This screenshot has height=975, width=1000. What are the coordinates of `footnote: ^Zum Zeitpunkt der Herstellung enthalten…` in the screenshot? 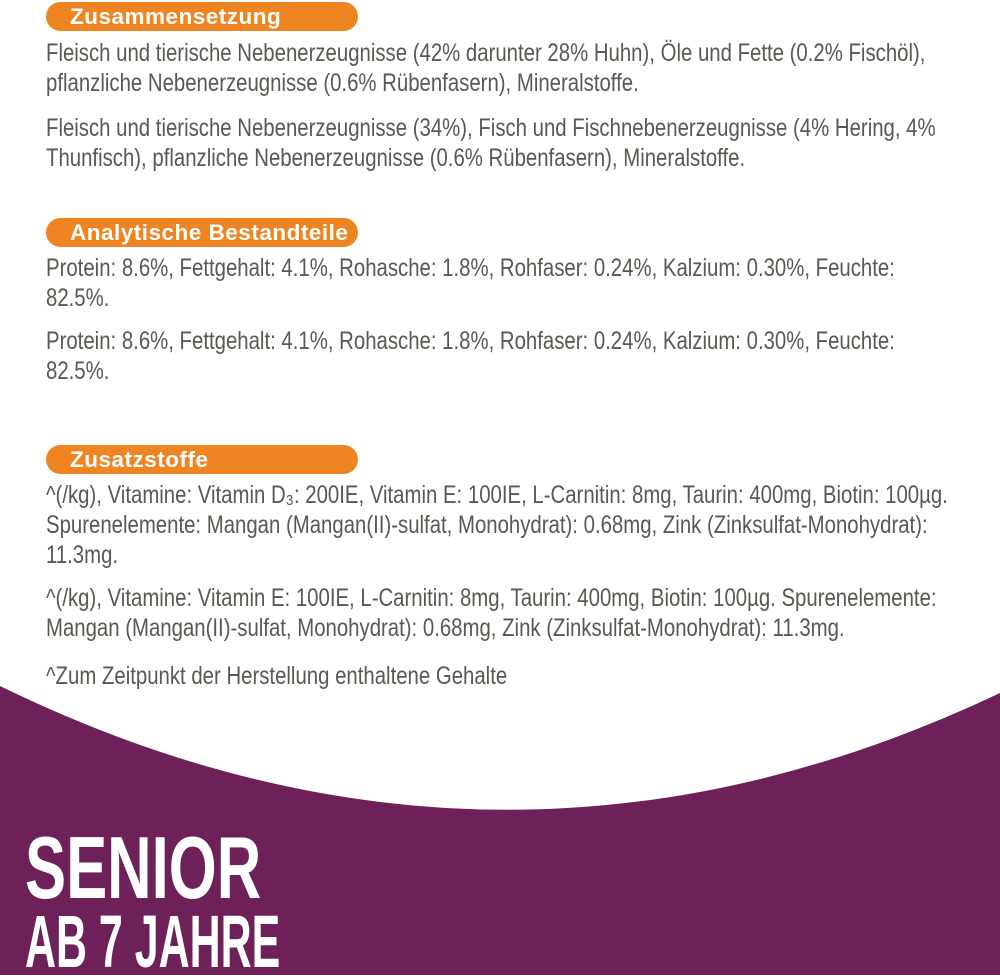 It's located at (277, 676).